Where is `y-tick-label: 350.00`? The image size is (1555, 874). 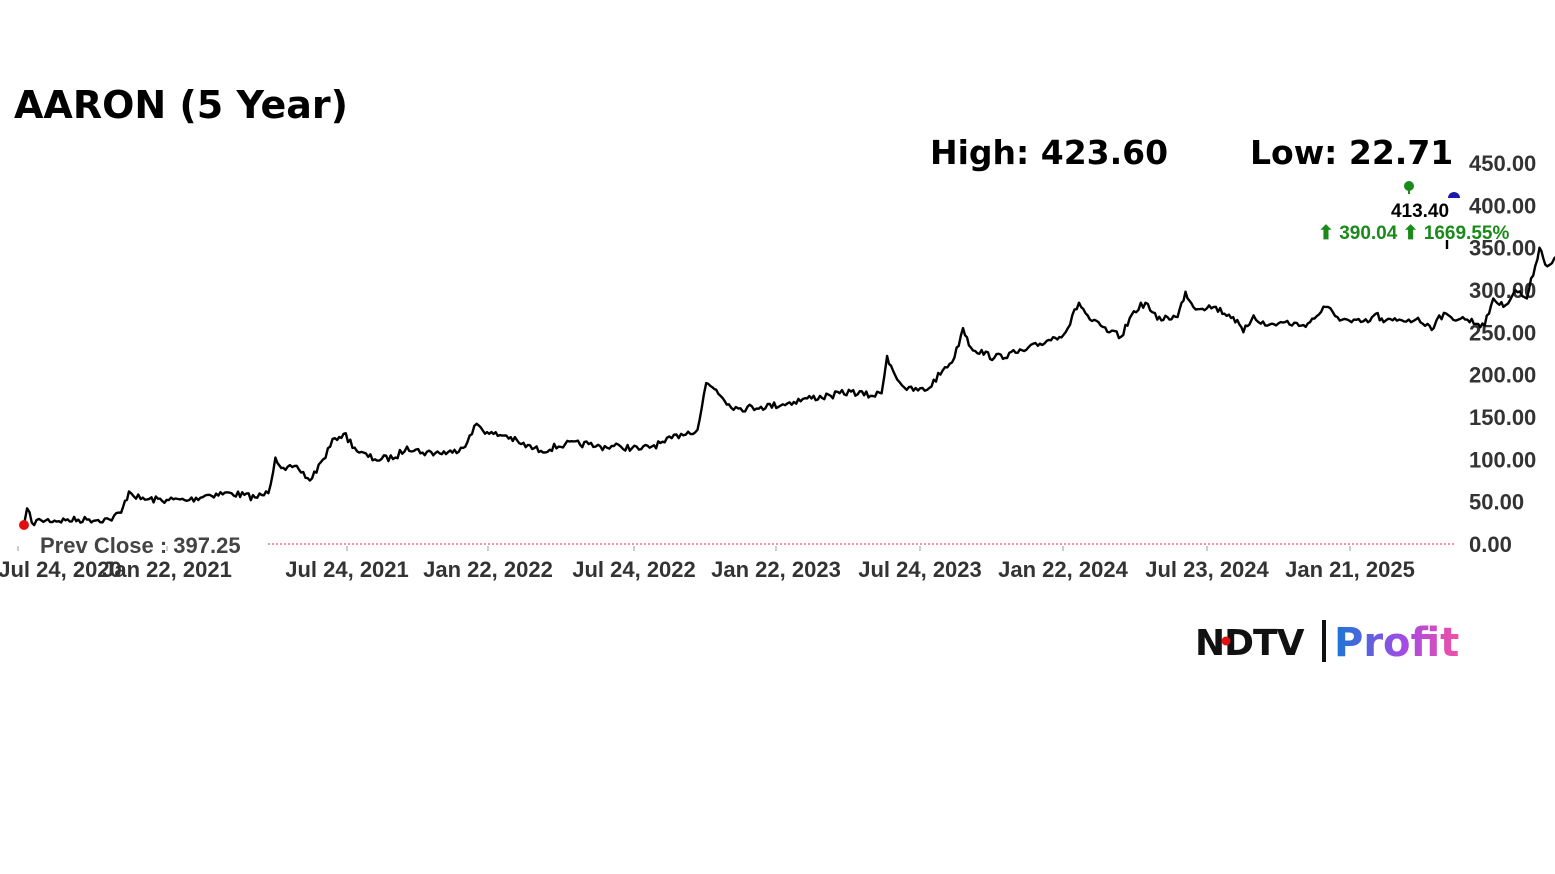 y-tick-label: 350.00 is located at coordinates (1502, 248).